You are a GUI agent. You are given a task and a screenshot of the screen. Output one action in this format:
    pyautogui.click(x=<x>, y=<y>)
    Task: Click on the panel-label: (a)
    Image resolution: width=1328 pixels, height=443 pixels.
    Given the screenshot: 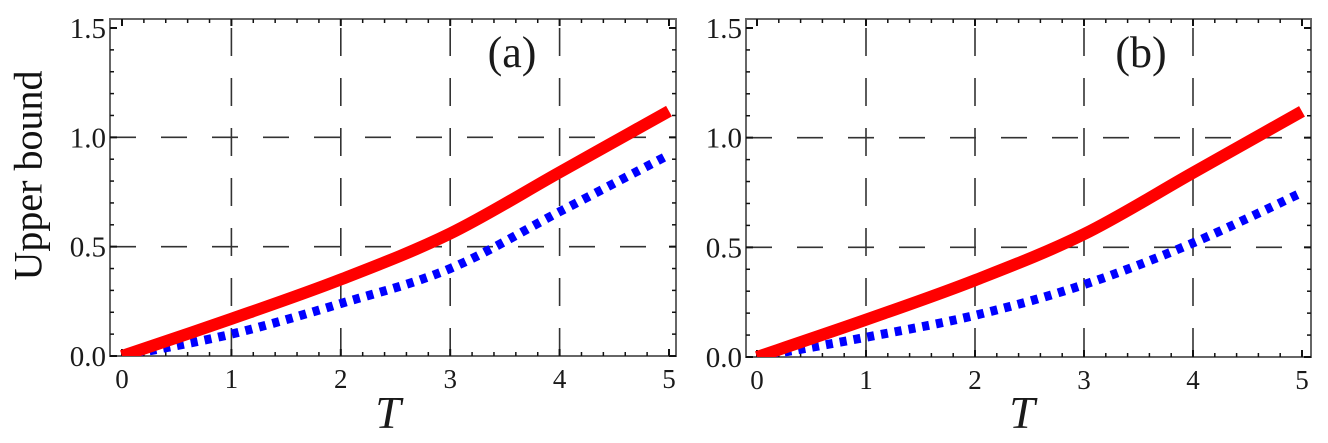 What is the action you would take?
    pyautogui.click(x=512, y=52)
    